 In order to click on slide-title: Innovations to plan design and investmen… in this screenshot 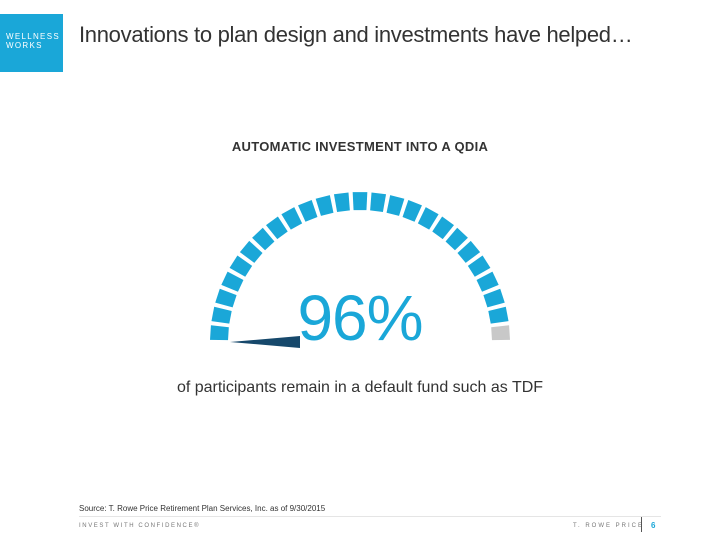, I will do `click(356, 34)`.